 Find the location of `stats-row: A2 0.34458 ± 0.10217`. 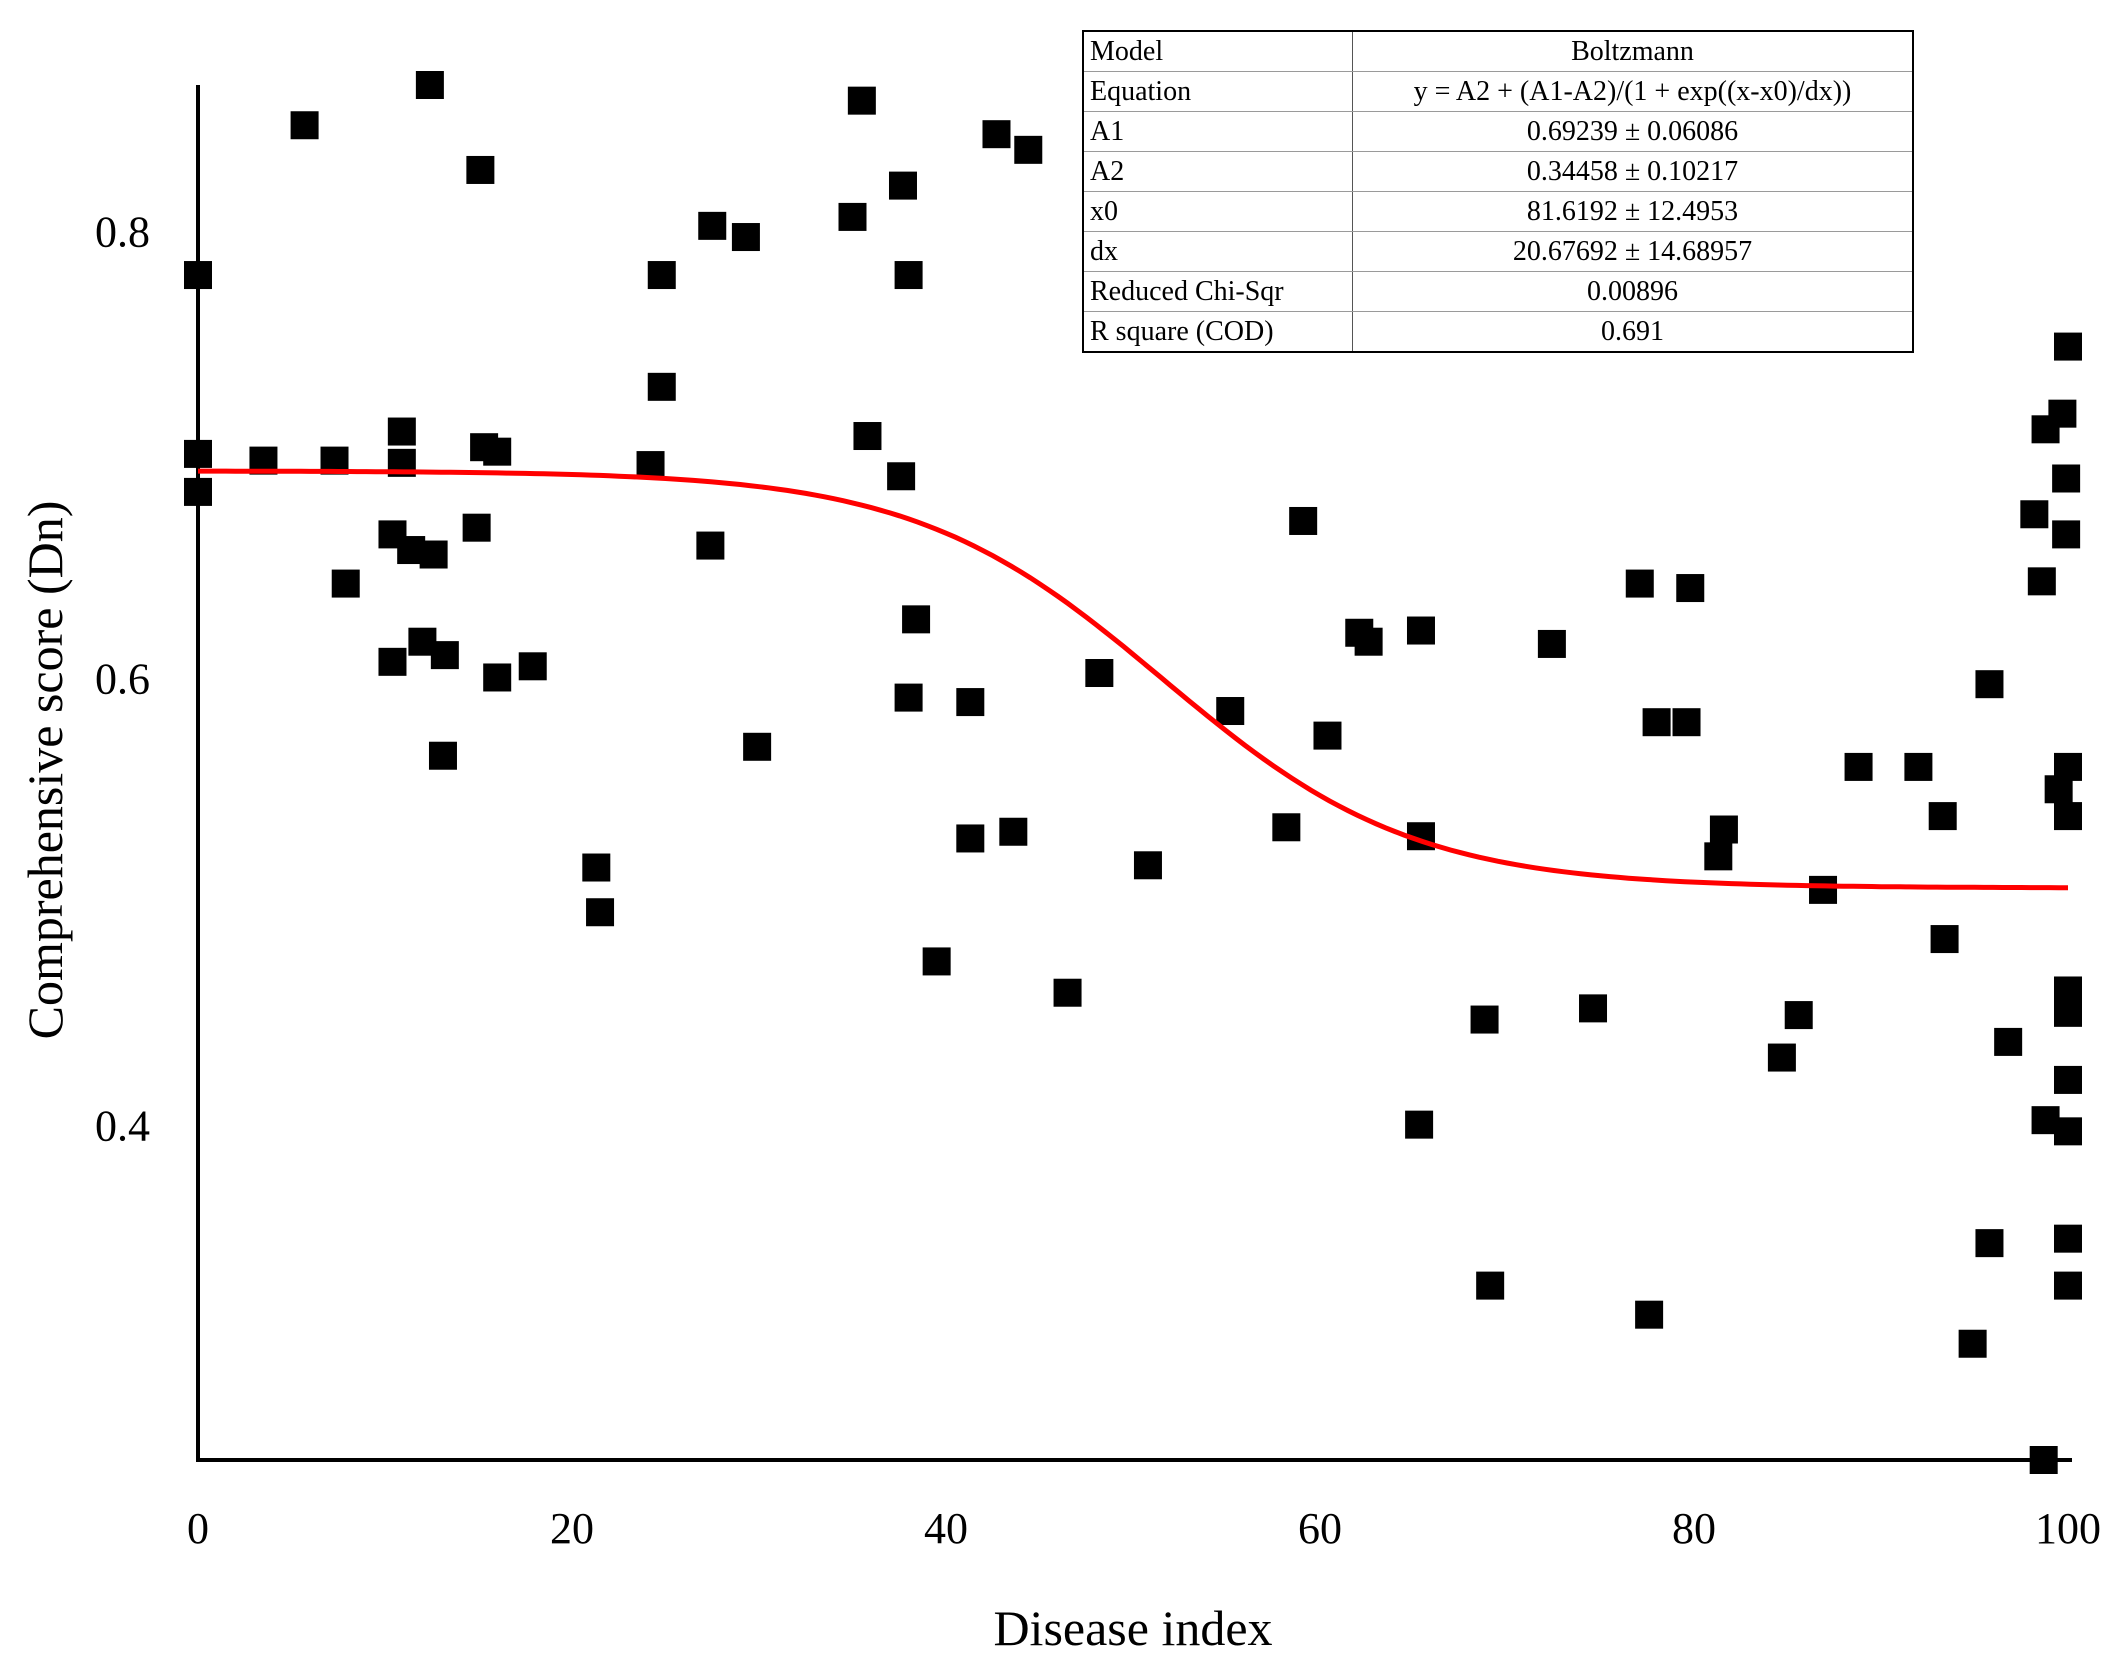

stats-row: A2 0.34458 ± 0.10217 is located at coordinates (1498, 171).